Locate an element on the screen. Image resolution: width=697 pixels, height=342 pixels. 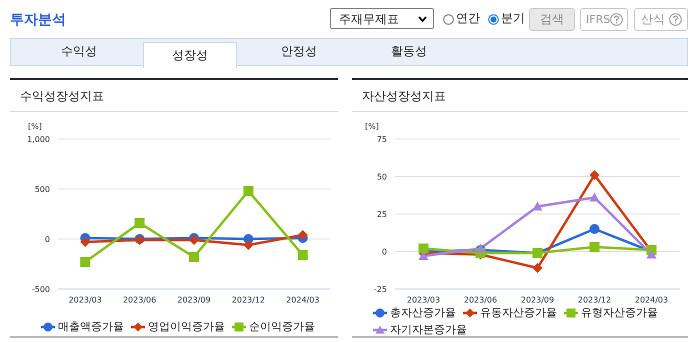
text: 연간 is located at coordinates (468, 18).